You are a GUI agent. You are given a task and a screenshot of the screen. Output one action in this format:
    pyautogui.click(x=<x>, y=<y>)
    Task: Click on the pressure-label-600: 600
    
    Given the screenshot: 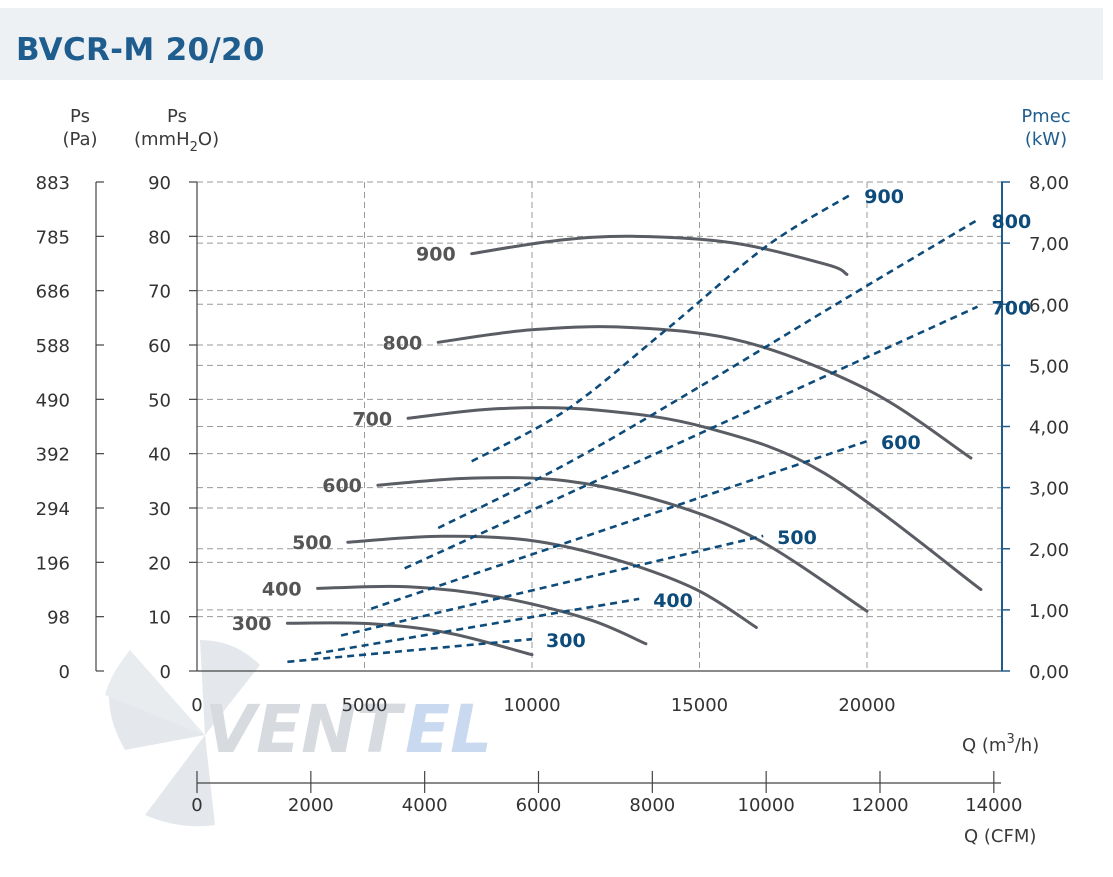 What is the action you would take?
    pyautogui.click(x=342, y=486)
    